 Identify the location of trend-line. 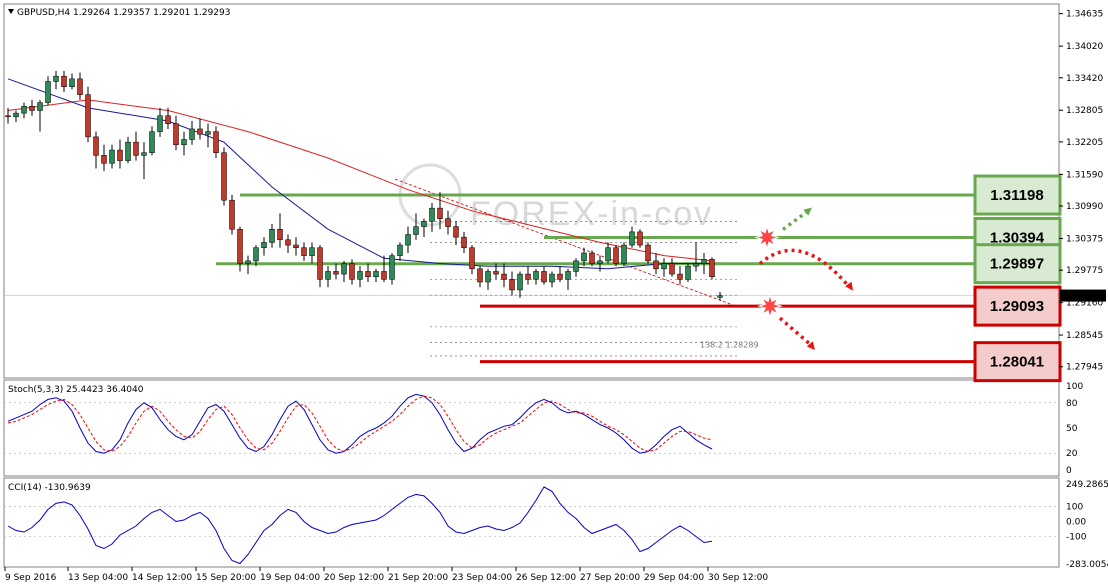
(565, 242).